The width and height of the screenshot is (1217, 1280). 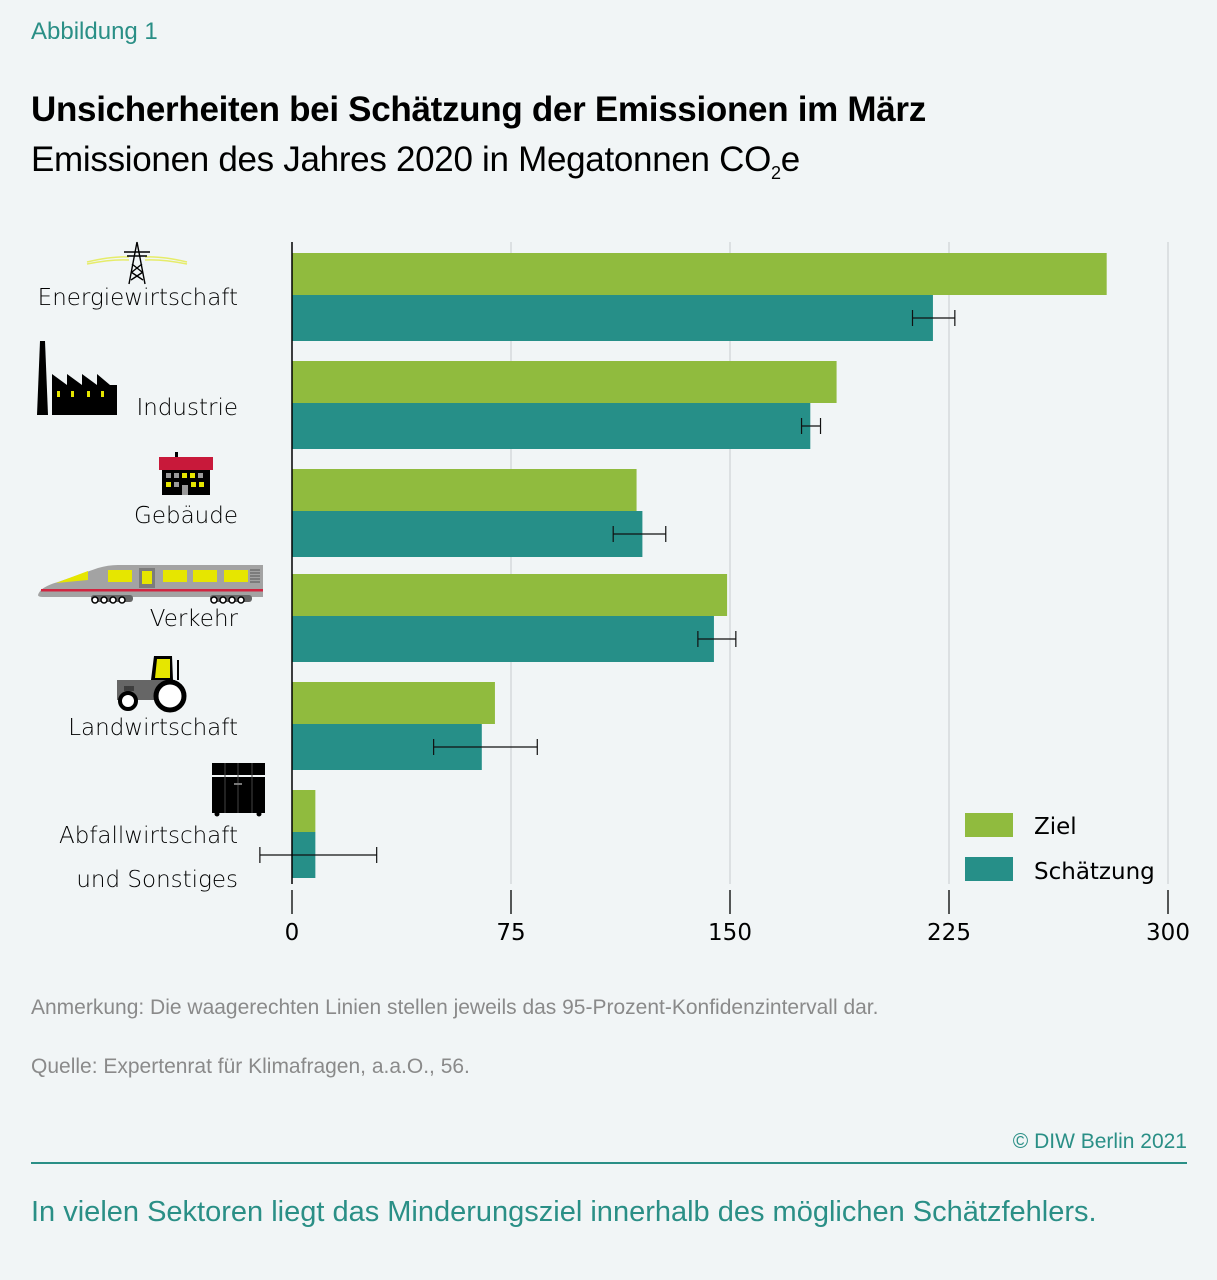 What do you see at coordinates (1060, 849) in the screenshot?
I see `legend: Ziel Schätzung` at bounding box center [1060, 849].